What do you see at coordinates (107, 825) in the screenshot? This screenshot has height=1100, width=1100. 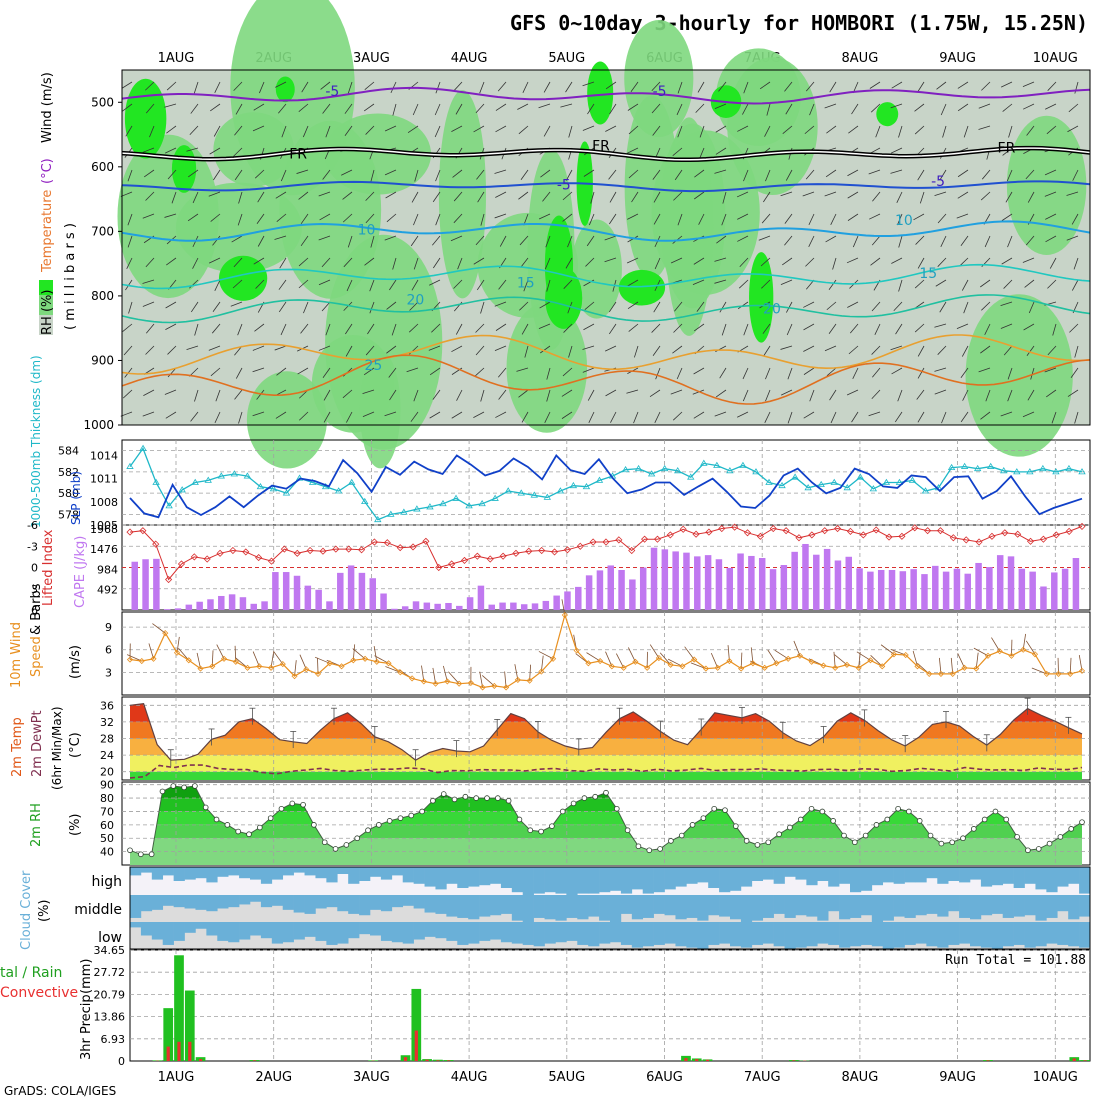 I see `rh2m-tick-label: 60` at bounding box center [107, 825].